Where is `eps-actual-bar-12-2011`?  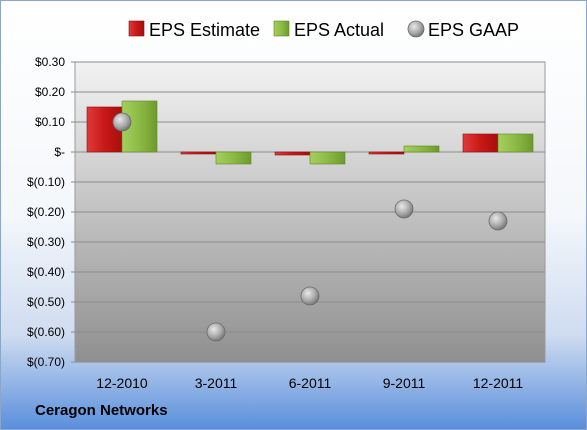
eps-actual-bar-12-2011 is located at coordinates (515, 143).